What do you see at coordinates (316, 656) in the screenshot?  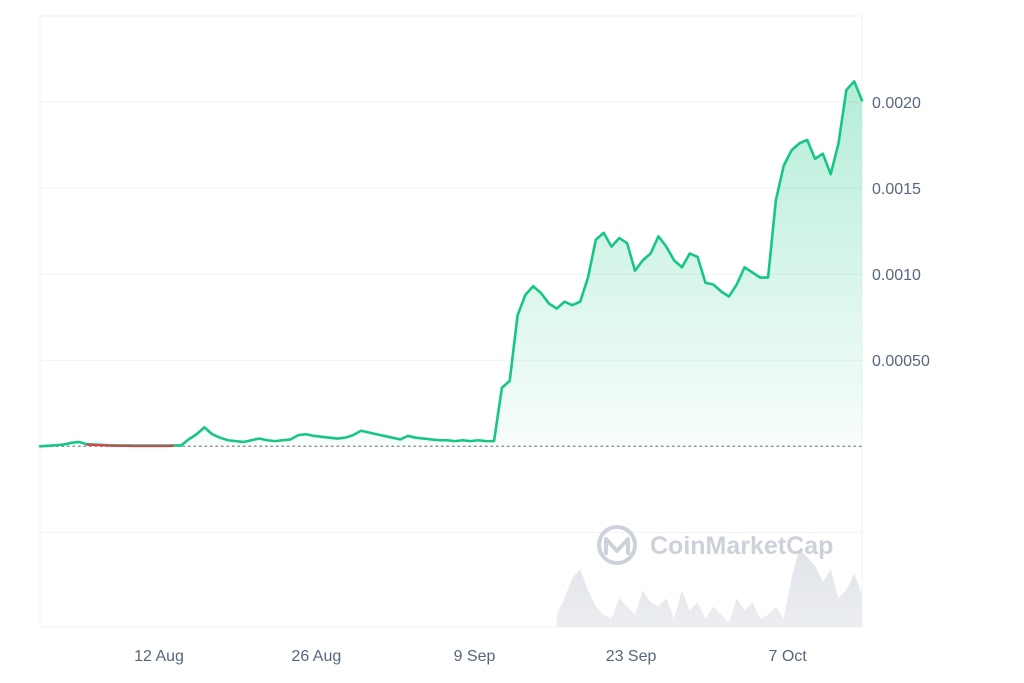 I see `x-tick-label: 26 Aug` at bounding box center [316, 656].